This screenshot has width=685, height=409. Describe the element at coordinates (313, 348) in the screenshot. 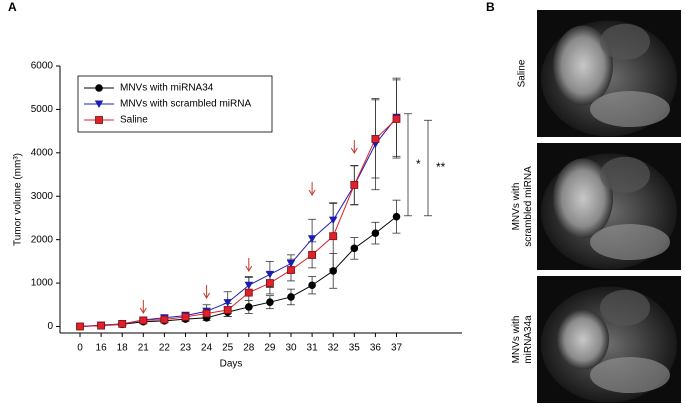

I see `x-tick-label: 31` at that location.